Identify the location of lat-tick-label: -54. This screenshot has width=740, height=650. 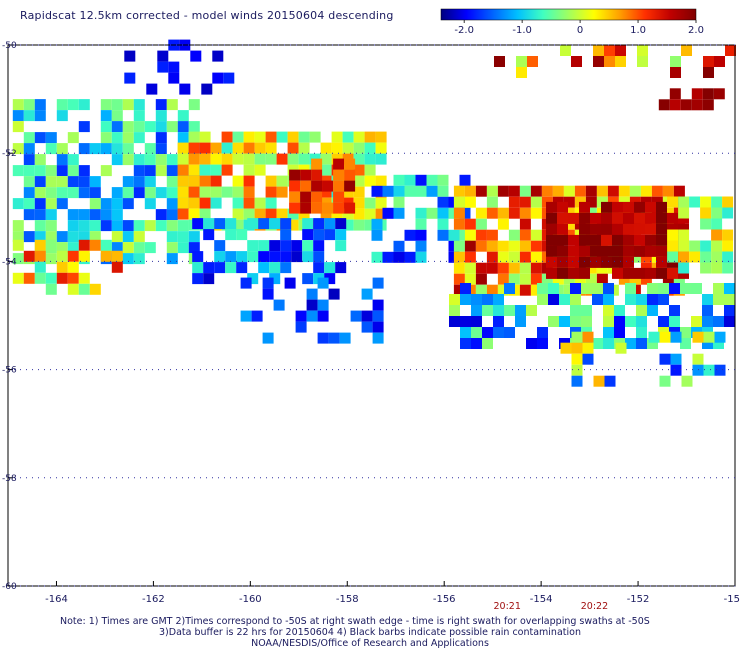
(9, 262).